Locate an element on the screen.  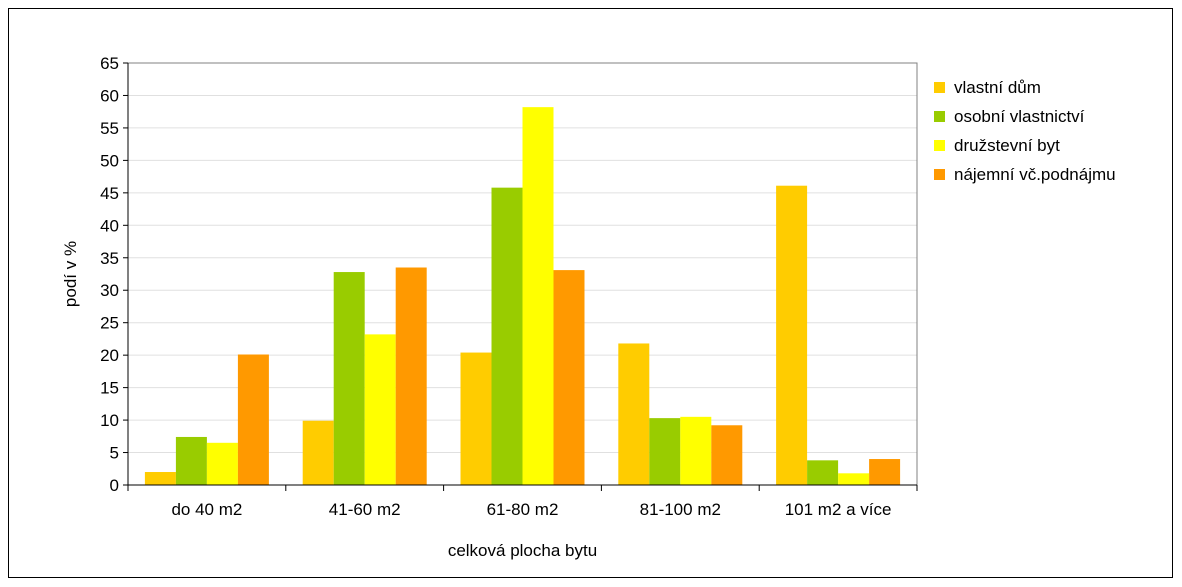
legend-label: nájemní vč.podnájmu is located at coordinates (1035, 174).